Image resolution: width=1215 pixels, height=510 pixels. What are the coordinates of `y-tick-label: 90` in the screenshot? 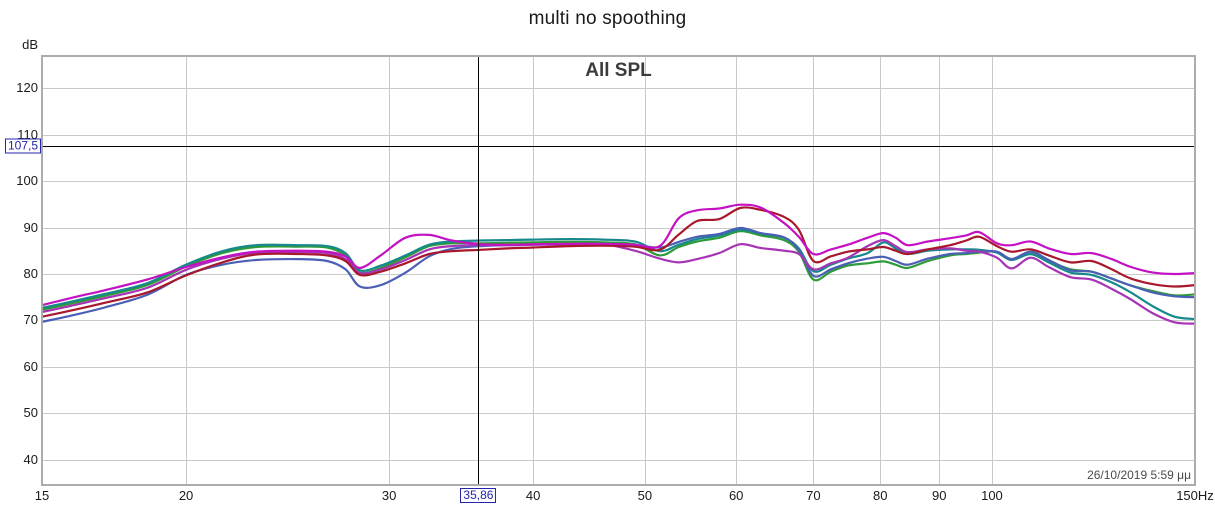 It's located at (30, 227).